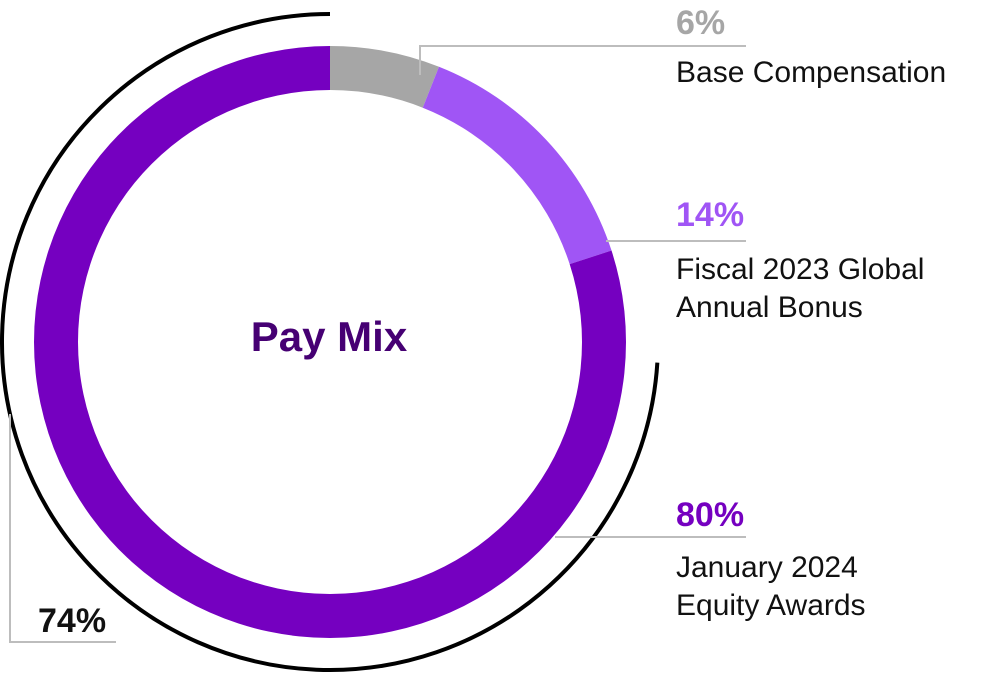 The image size is (986, 674). I want to click on base-compensation-label: Base Compensation, so click(811, 72).